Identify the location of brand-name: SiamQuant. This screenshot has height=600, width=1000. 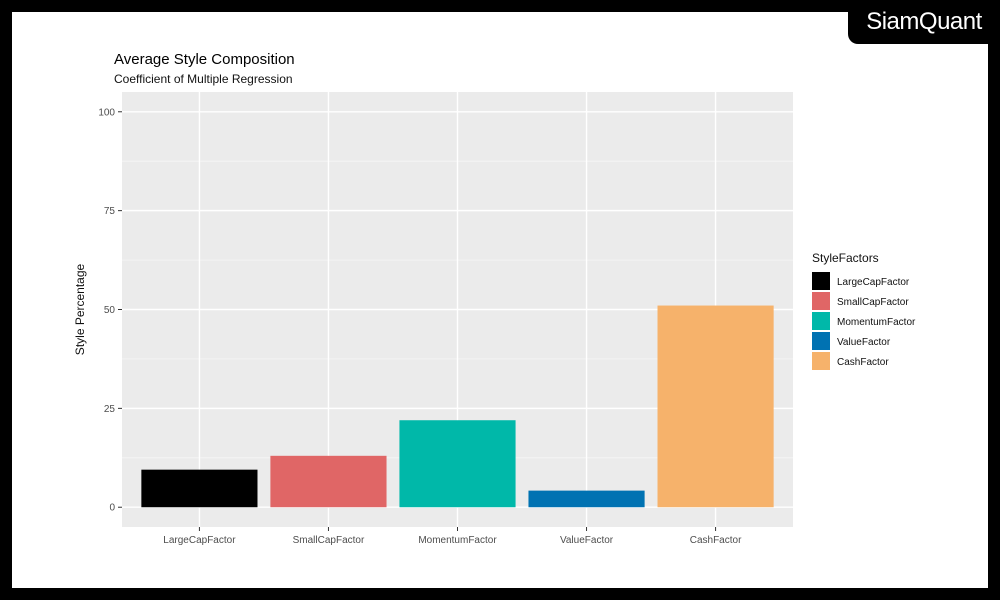
(924, 21).